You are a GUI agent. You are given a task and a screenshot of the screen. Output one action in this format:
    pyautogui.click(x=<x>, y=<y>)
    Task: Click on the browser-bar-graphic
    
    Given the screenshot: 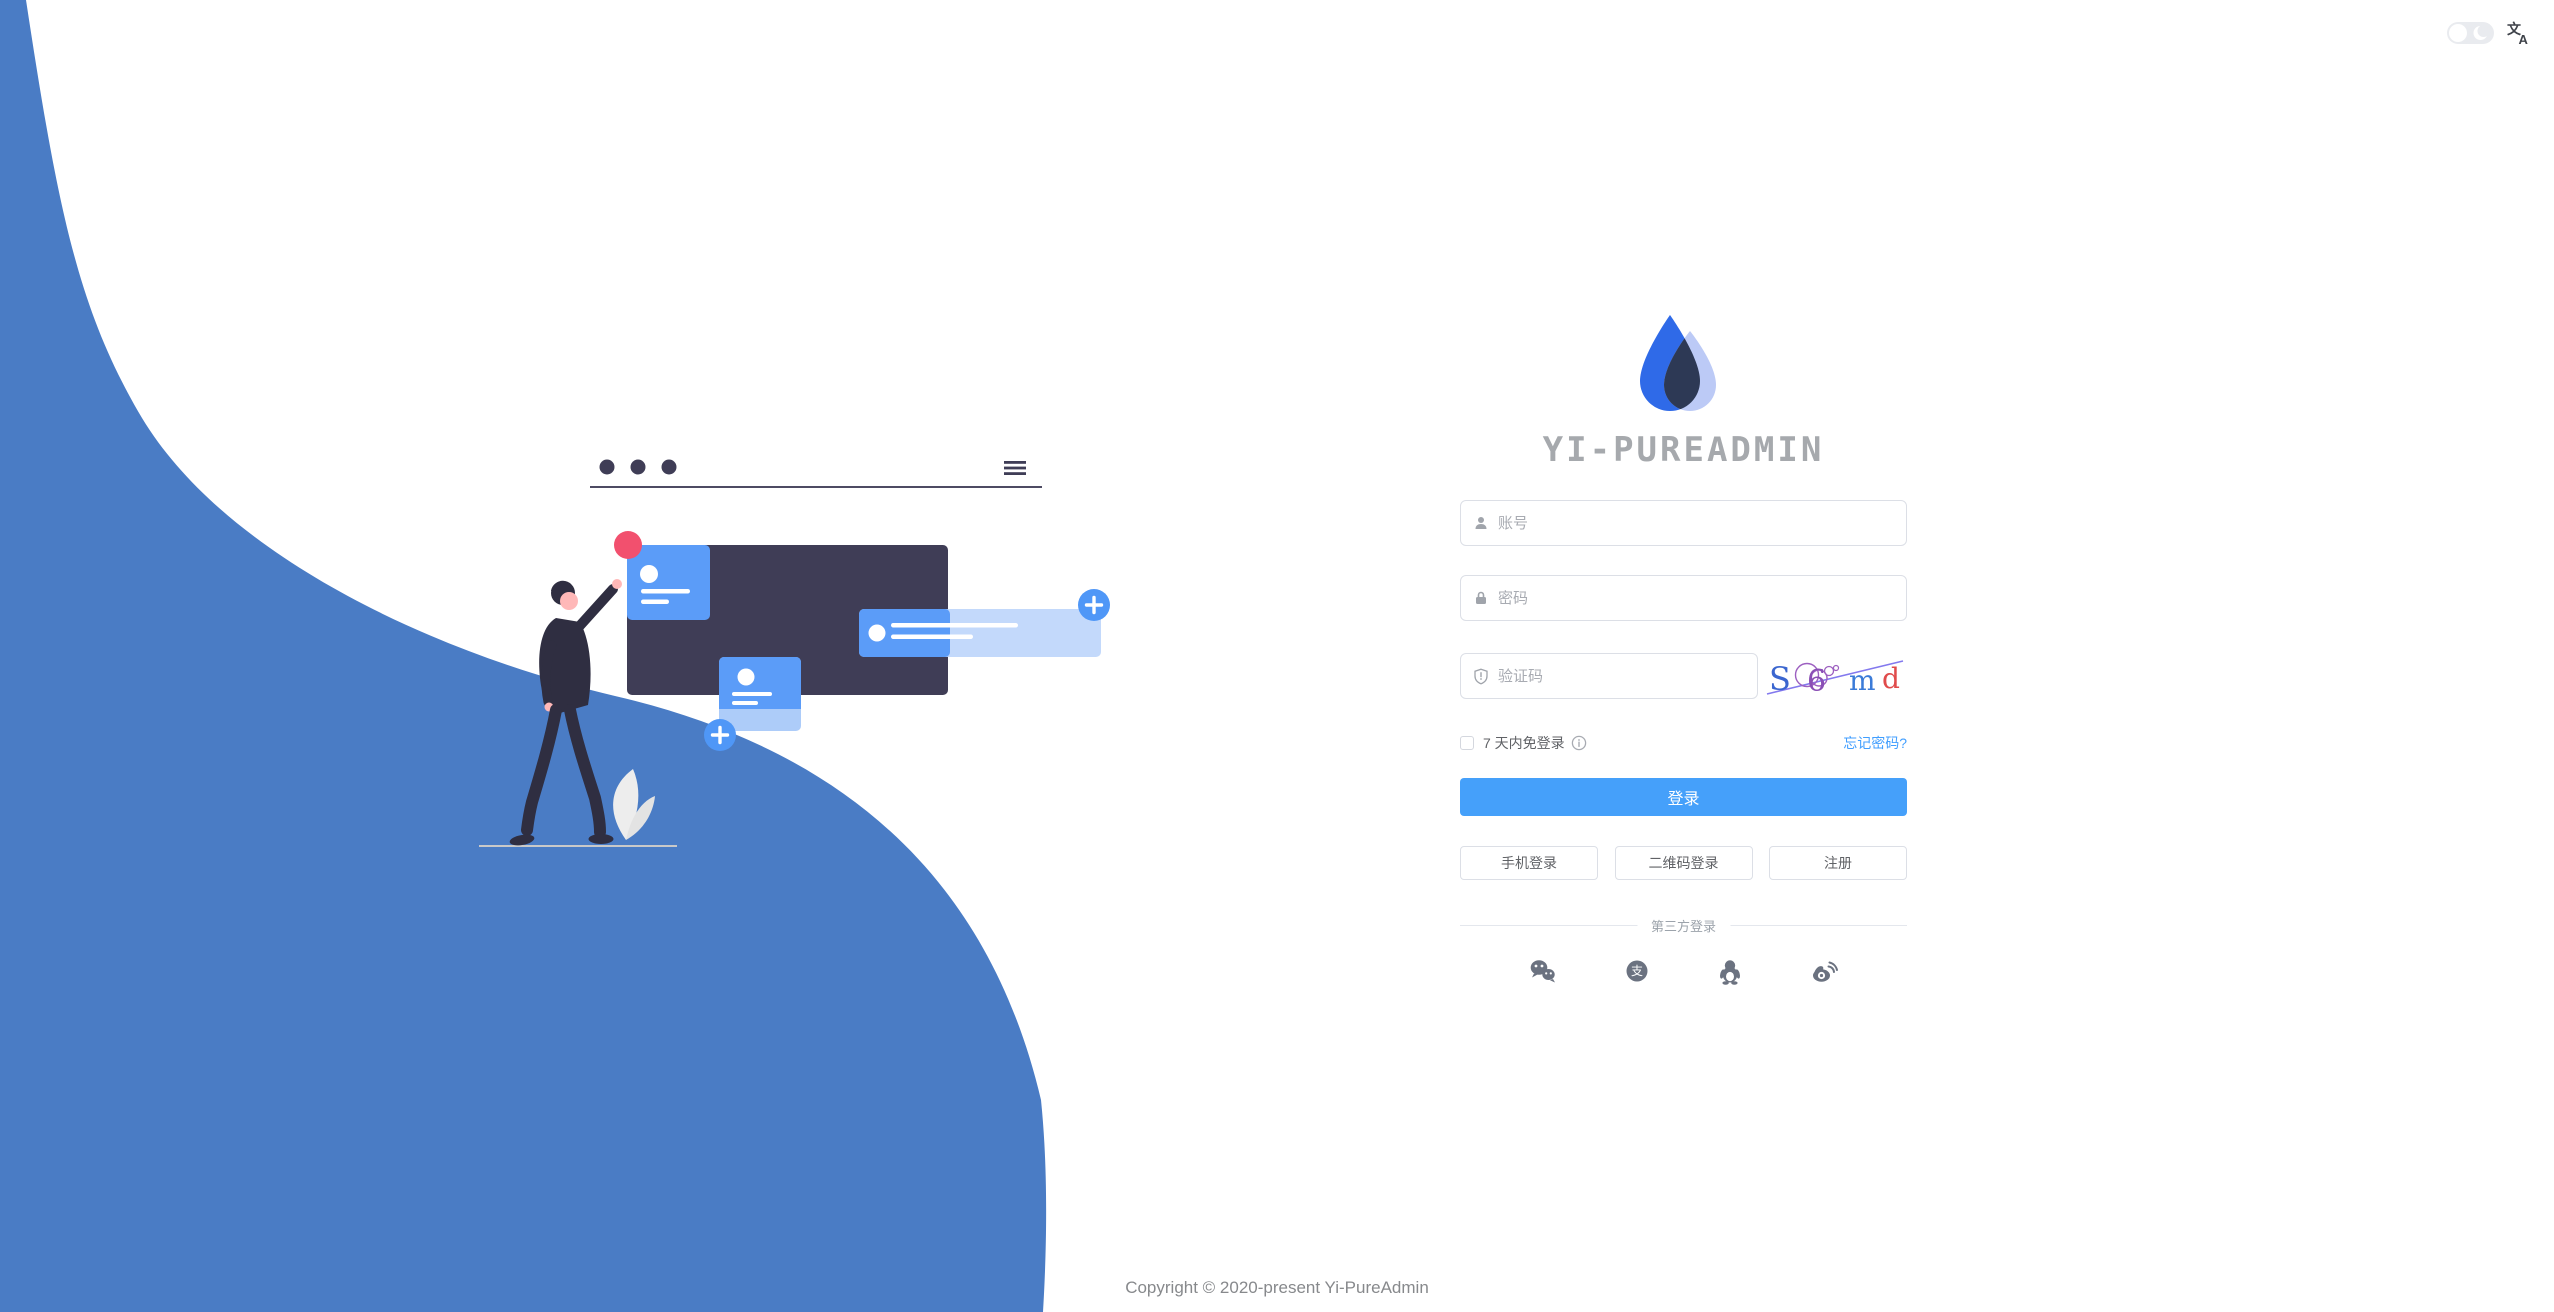 What is the action you would take?
    pyautogui.click(x=816, y=473)
    